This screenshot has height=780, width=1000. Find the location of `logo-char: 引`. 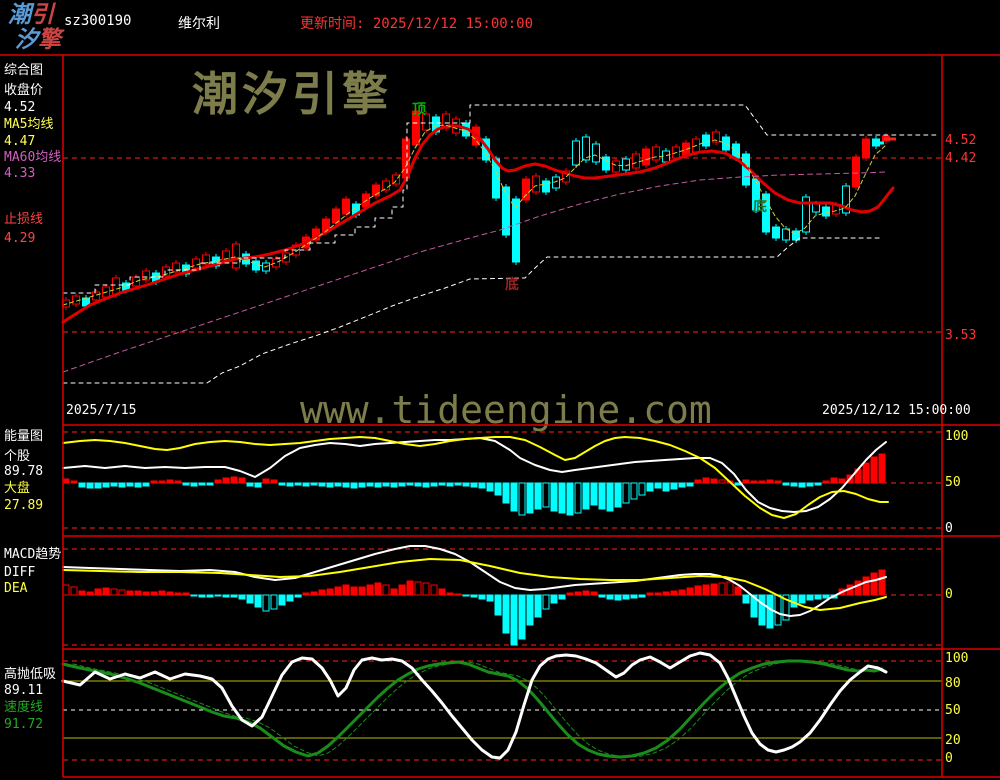

logo-char: 引 is located at coordinates (42, 15).